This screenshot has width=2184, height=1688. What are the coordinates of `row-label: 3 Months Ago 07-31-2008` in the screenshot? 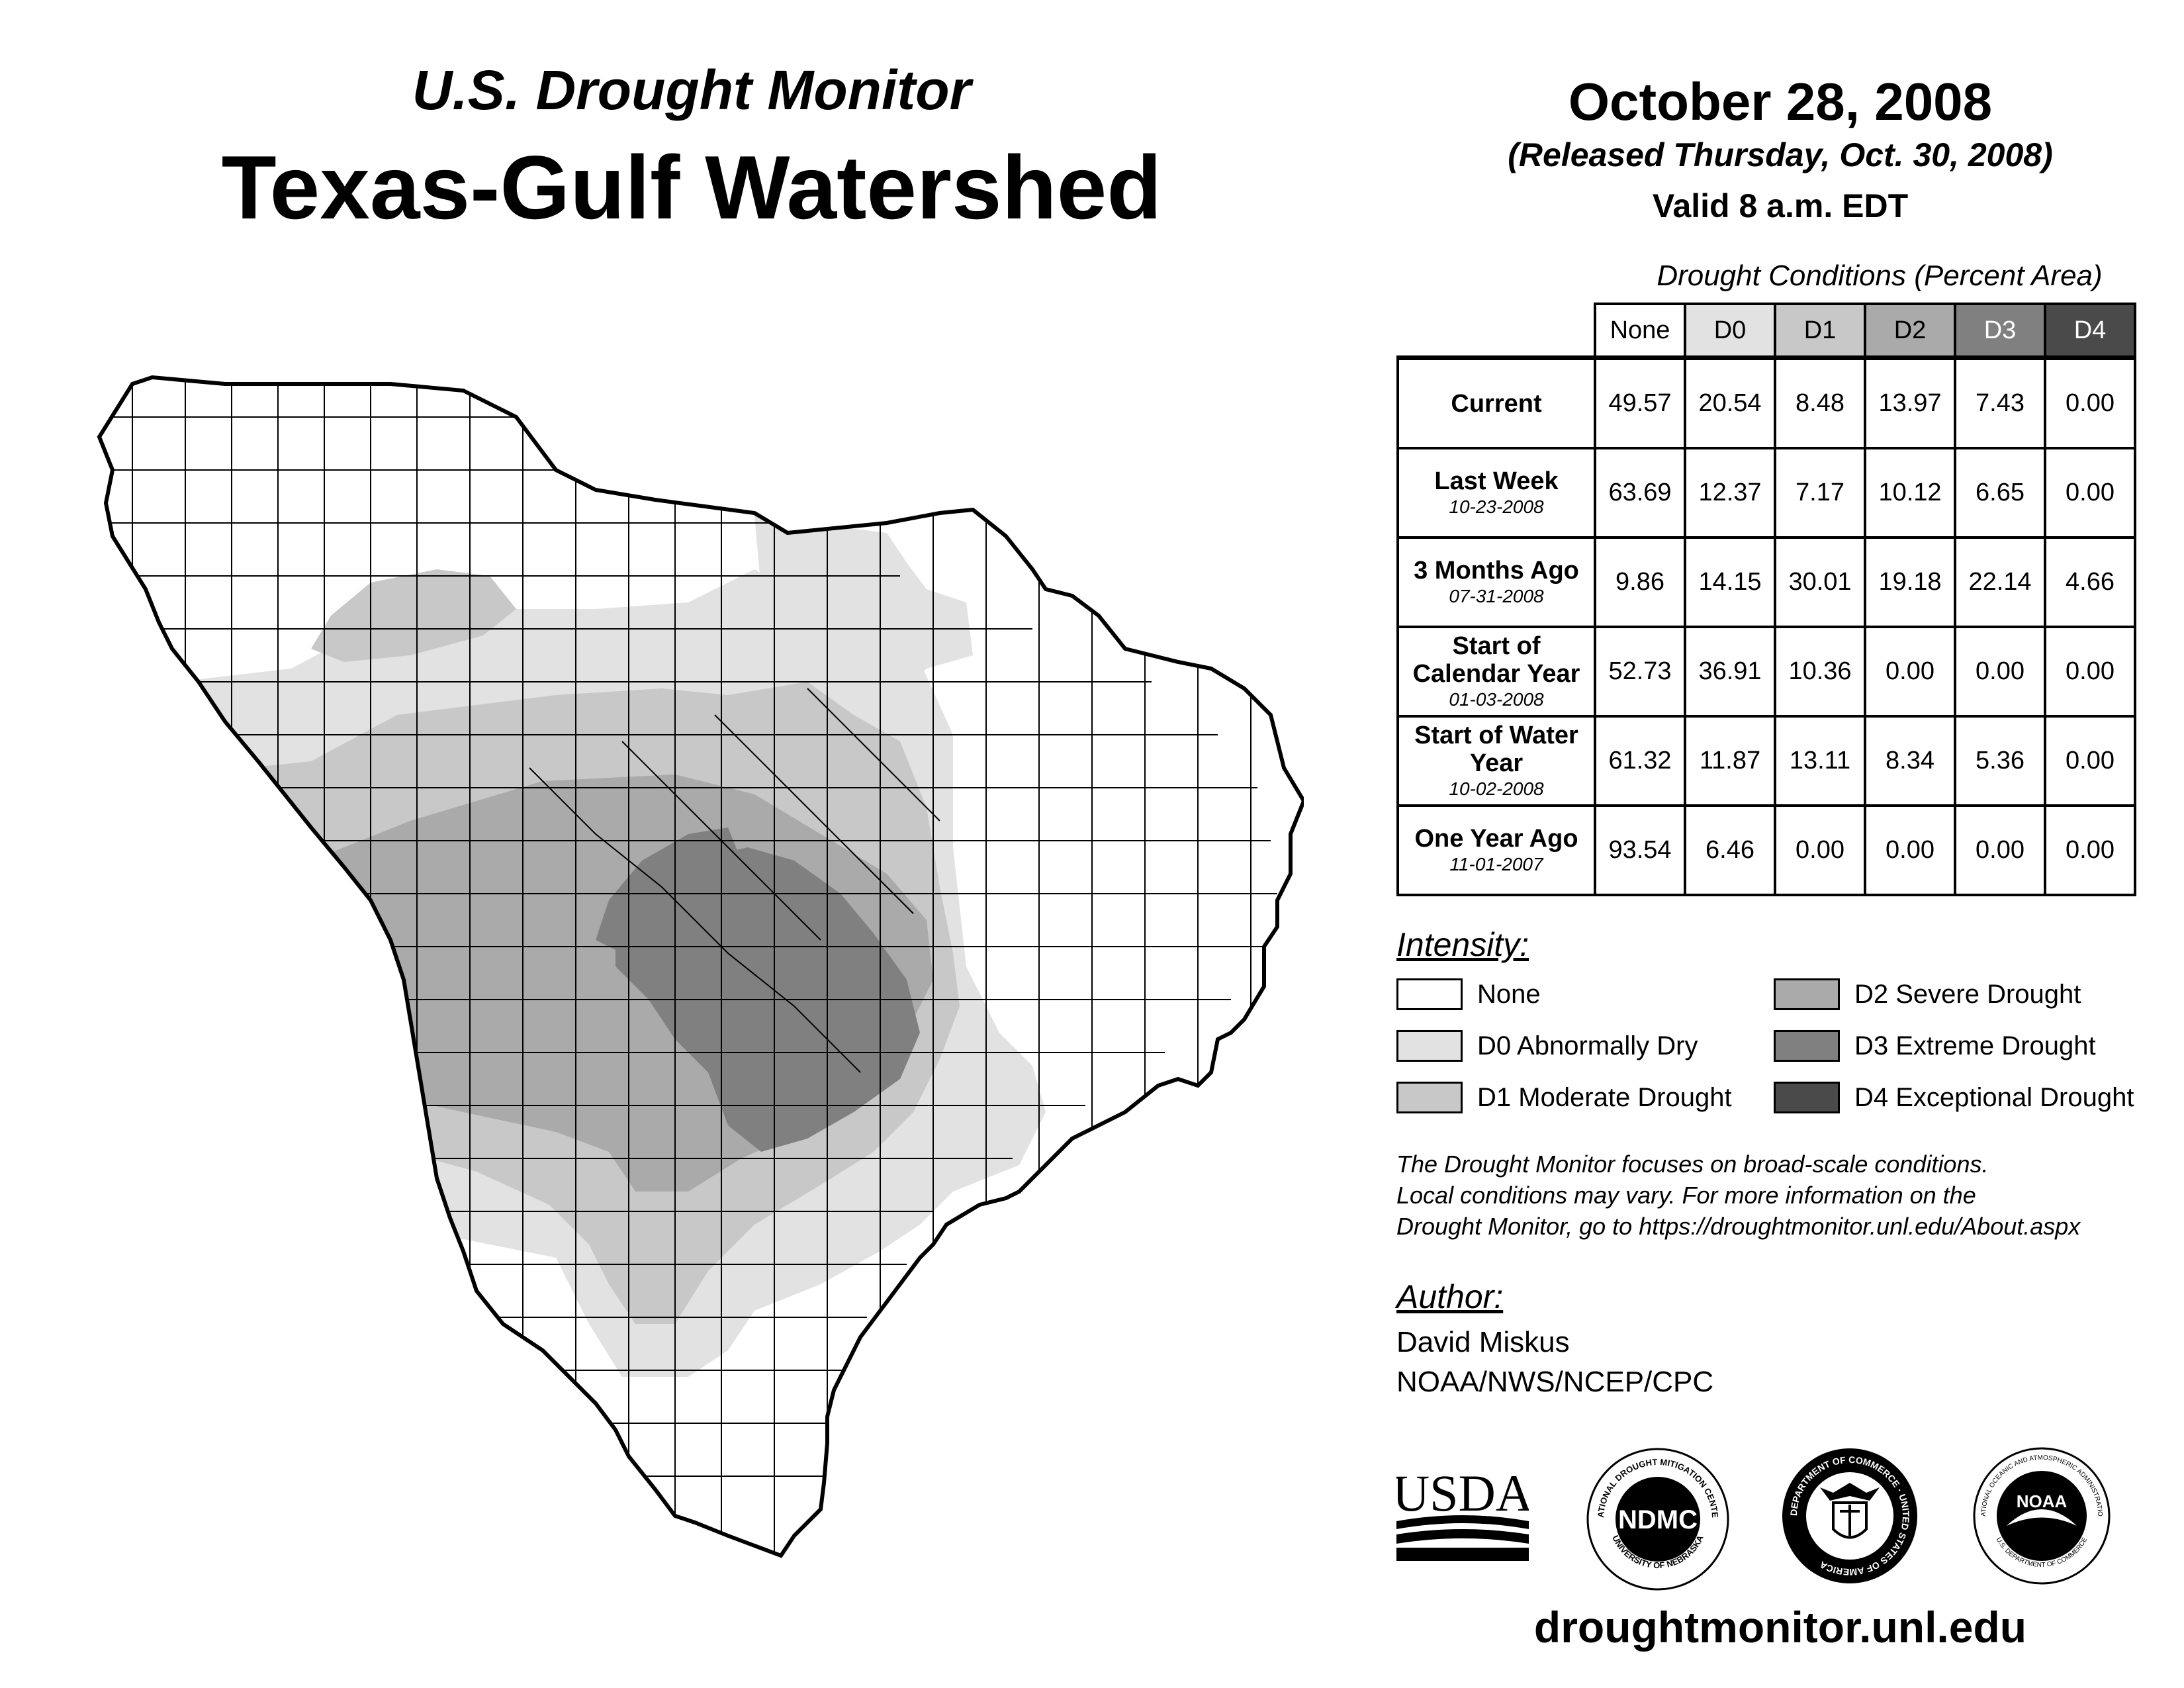 It's located at (1496, 582).